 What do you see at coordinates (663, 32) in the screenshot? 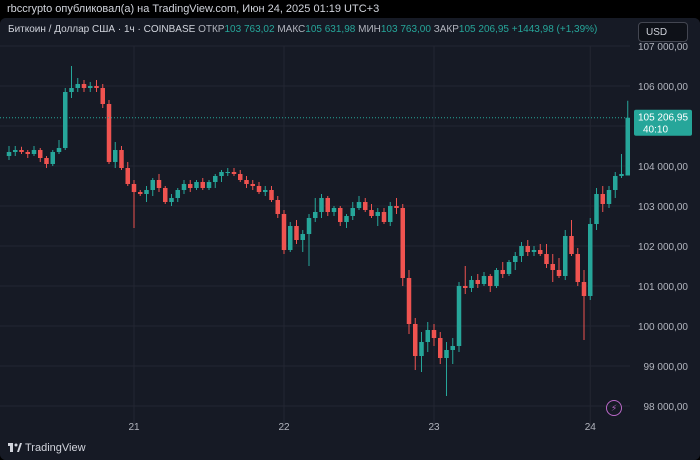
I see `currency-button: USD` at bounding box center [663, 32].